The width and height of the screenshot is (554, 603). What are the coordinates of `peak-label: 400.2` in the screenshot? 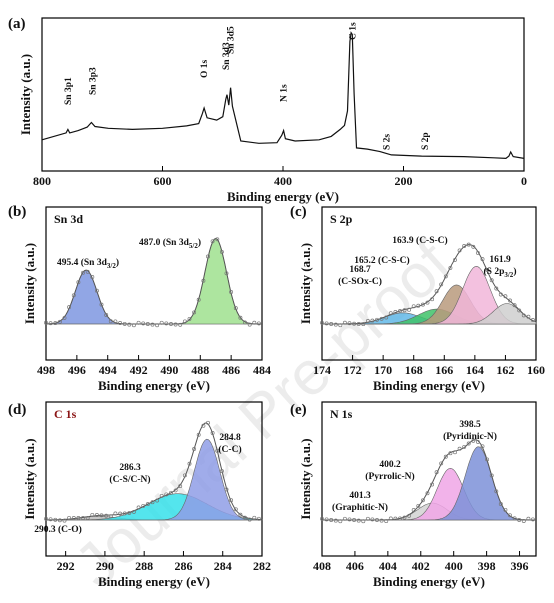 It's located at (390, 465).